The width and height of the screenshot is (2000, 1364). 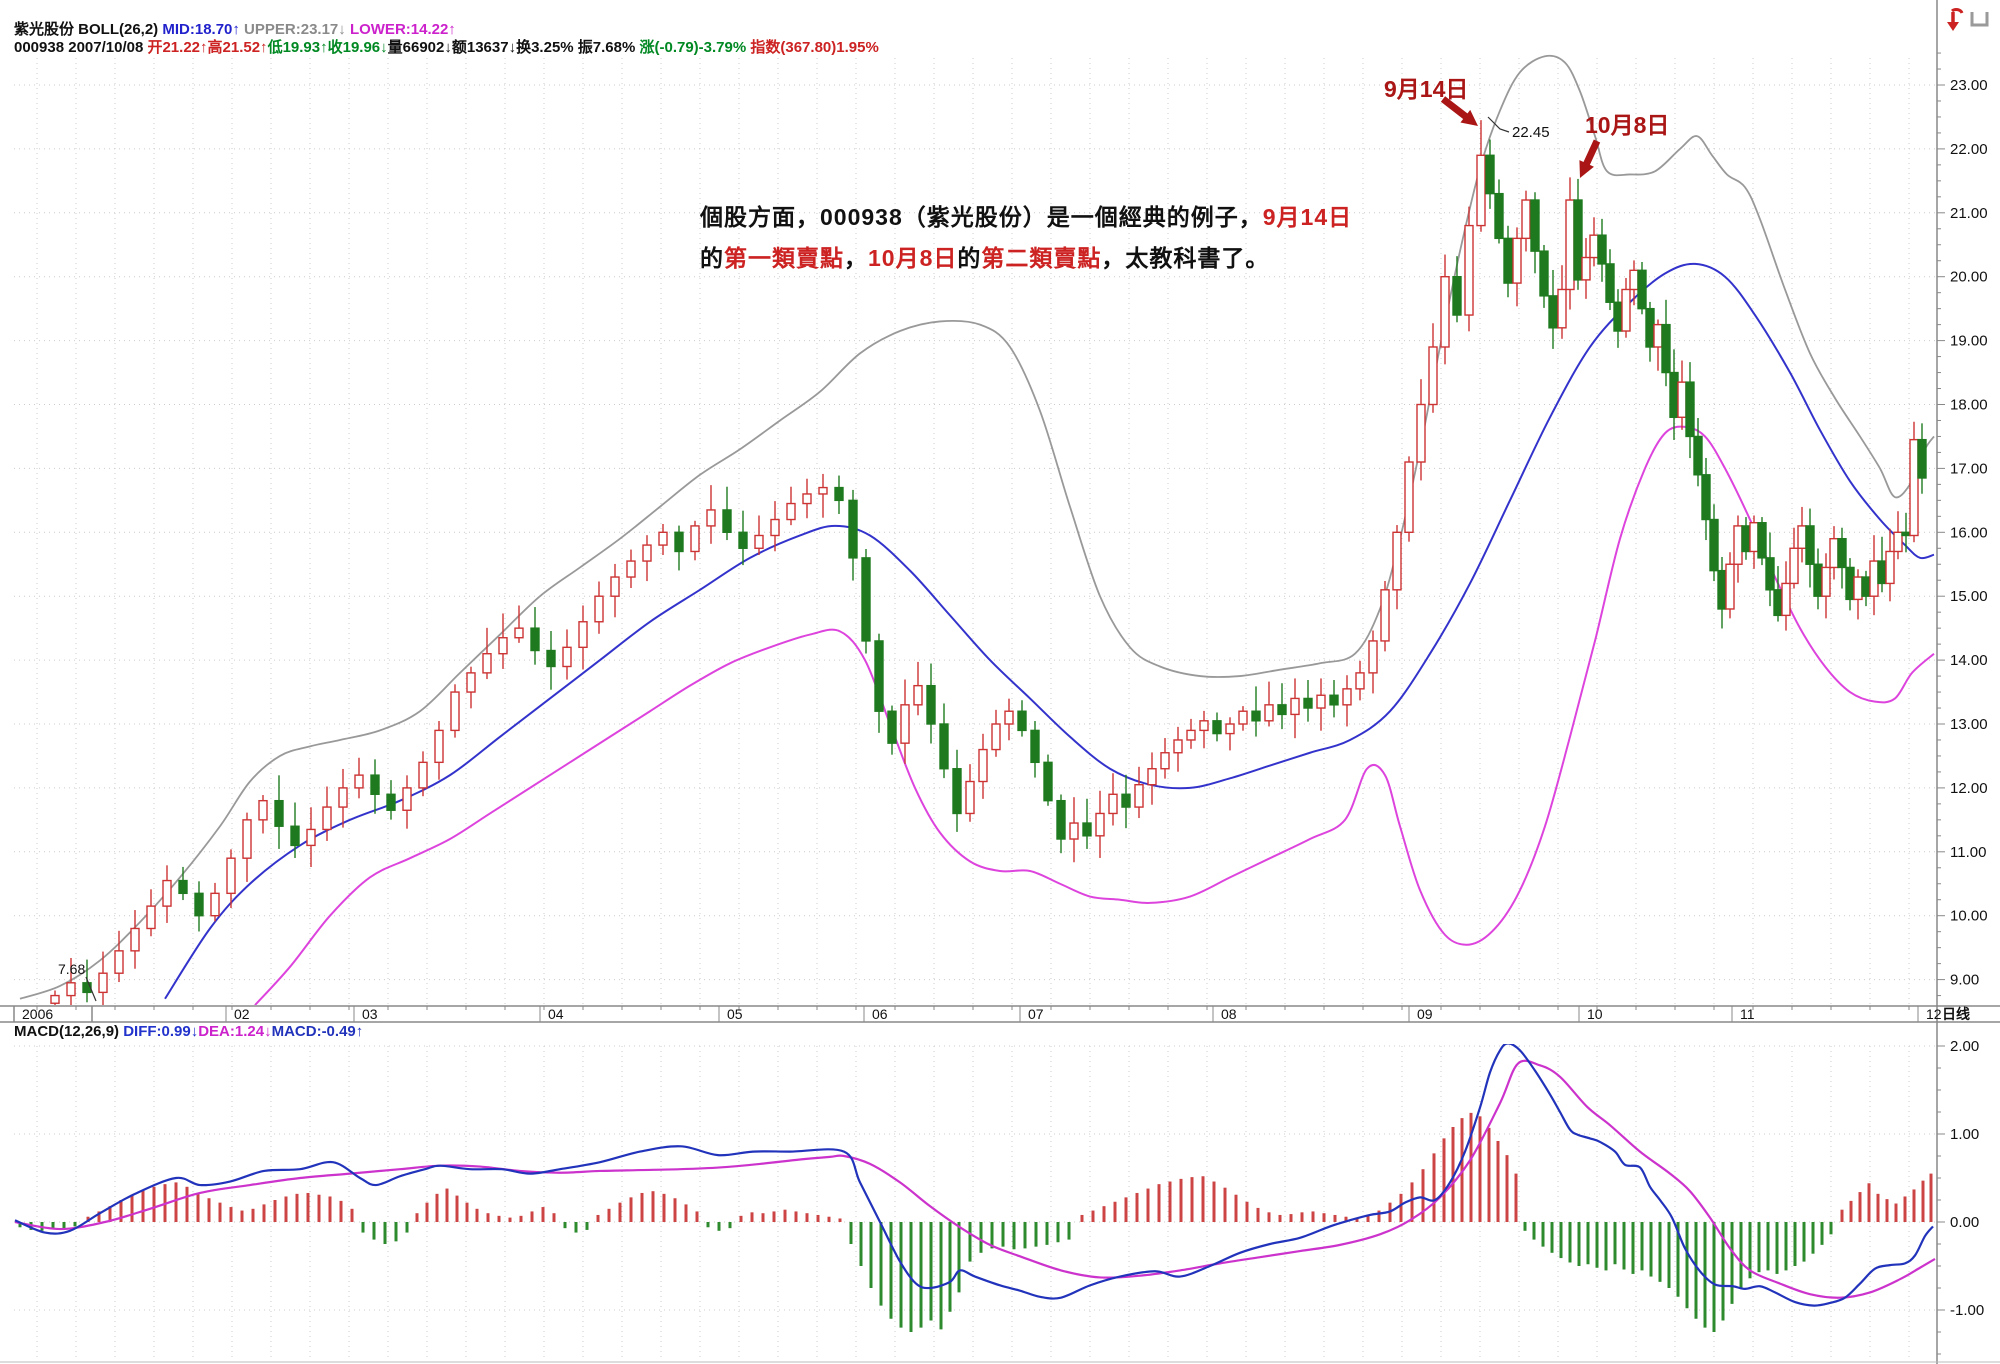 I want to click on info-segment: 额13637↓, so click(x=484, y=47).